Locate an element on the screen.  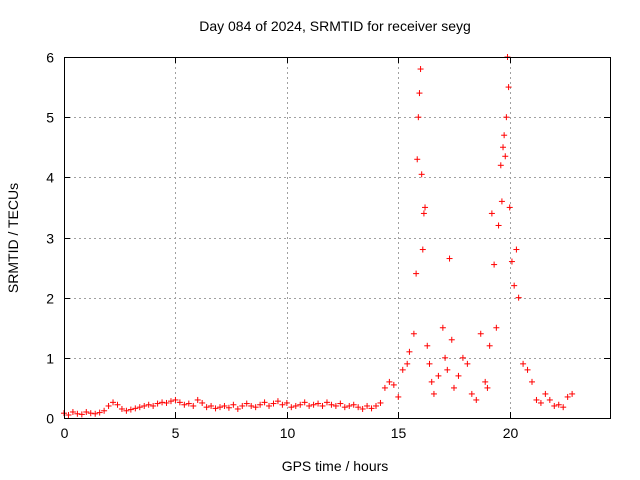
y-tick-label: 3 is located at coordinates (50, 239).